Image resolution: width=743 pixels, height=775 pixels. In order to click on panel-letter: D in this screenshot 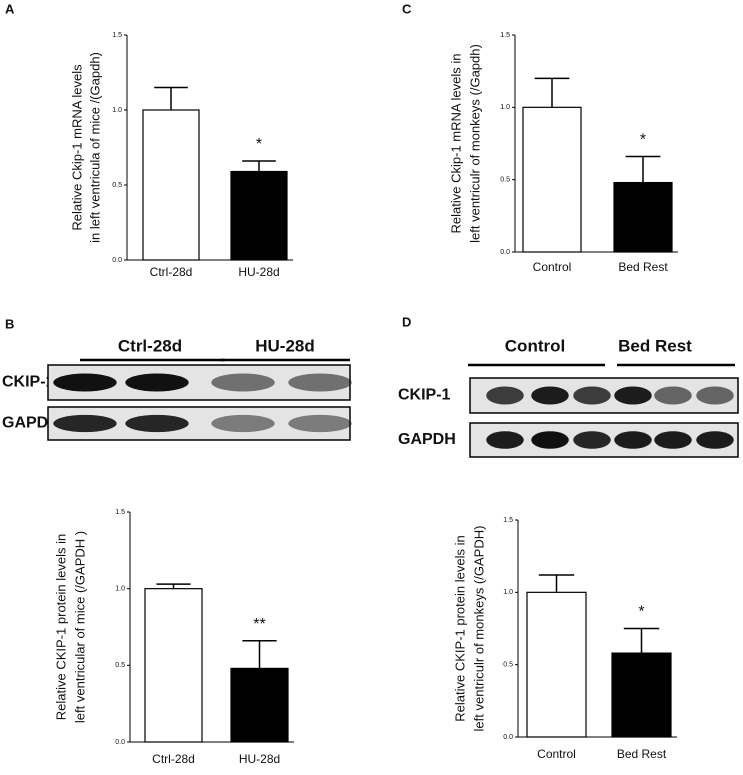, I will do `click(406, 321)`.